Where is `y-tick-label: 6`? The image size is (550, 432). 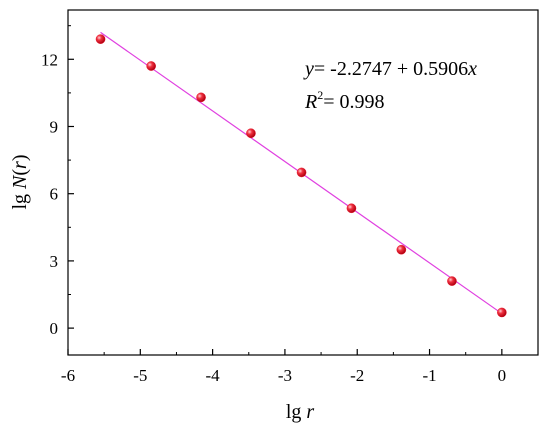
y-tick-label: 6 is located at coordinates (54, 194).